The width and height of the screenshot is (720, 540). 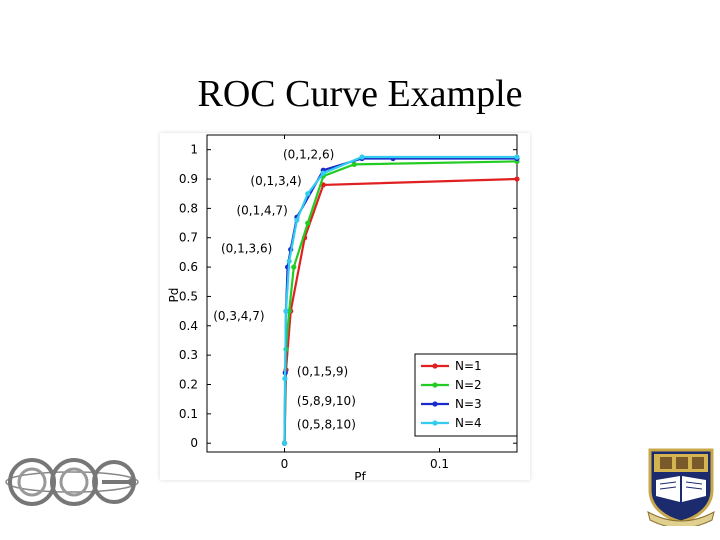 What do you see at coordinates (188, 296) in the screenshot?
I see `y-tick-label: 0.5` at bounding box center [188, 296].